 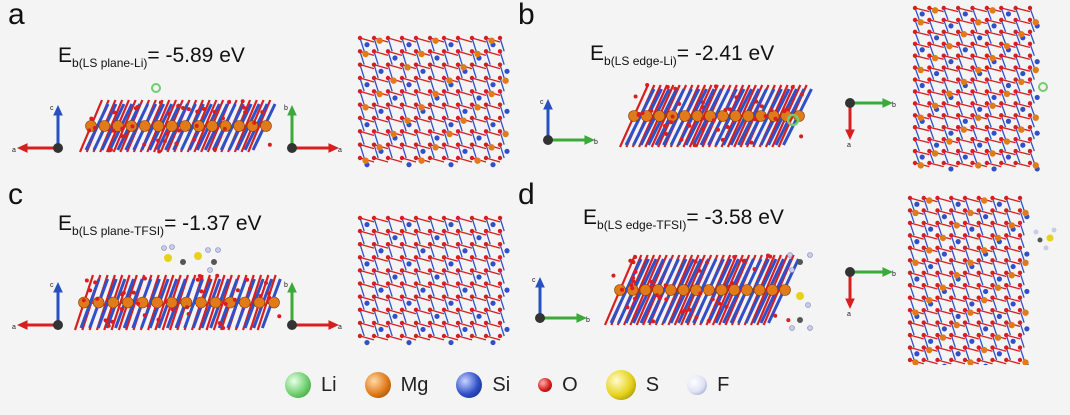 What do you see at coordinates (682, 55) in the screenshot?
I see `binding-energy-b: Eb(LS edge-Li)= -2.41 eV` at bounding box center [682, 55].